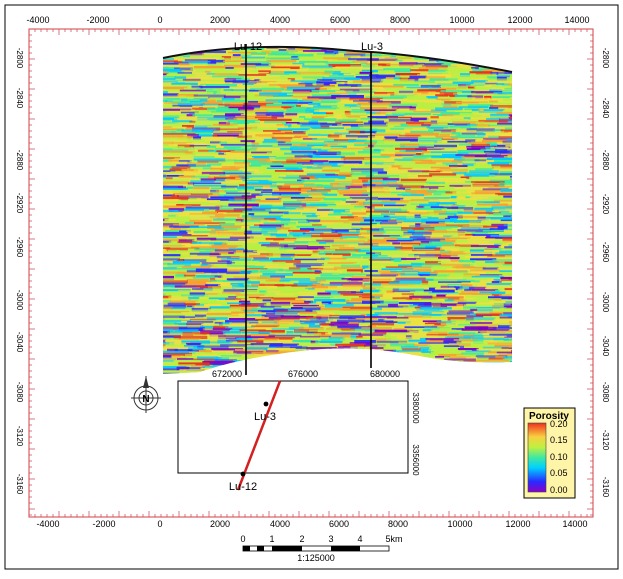  I want to click on y-right-tick-label: -2960, so click(605, 252).